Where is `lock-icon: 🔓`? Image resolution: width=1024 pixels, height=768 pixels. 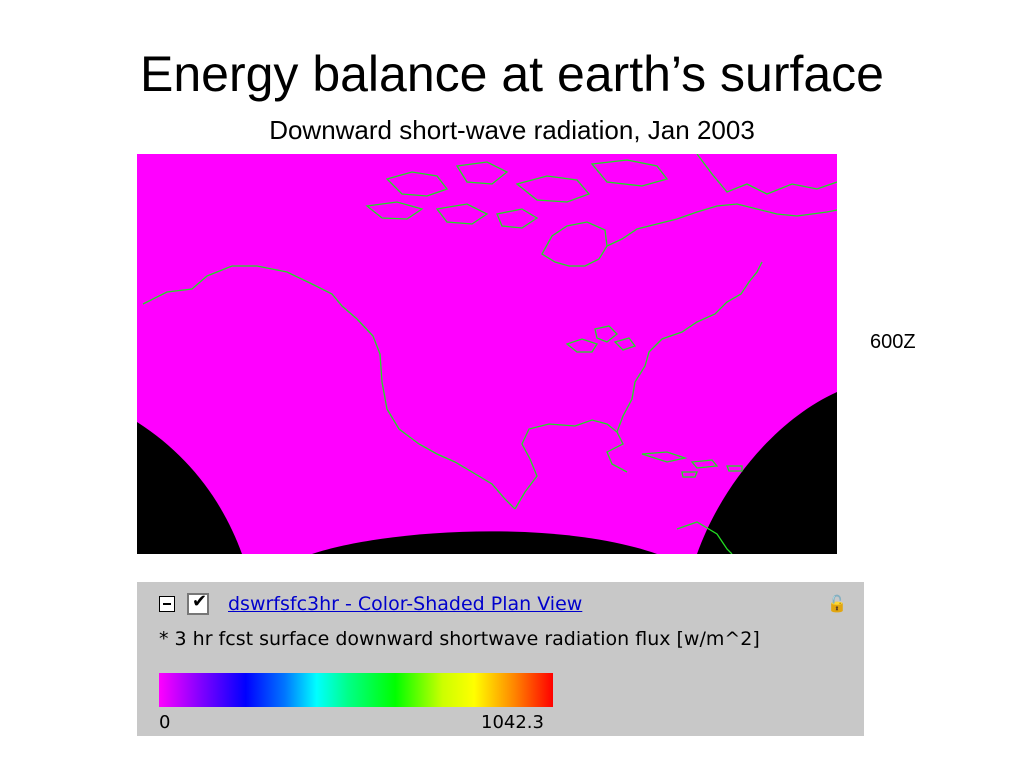
lock-icon: 🔓 is located at coordinates (837, 603).